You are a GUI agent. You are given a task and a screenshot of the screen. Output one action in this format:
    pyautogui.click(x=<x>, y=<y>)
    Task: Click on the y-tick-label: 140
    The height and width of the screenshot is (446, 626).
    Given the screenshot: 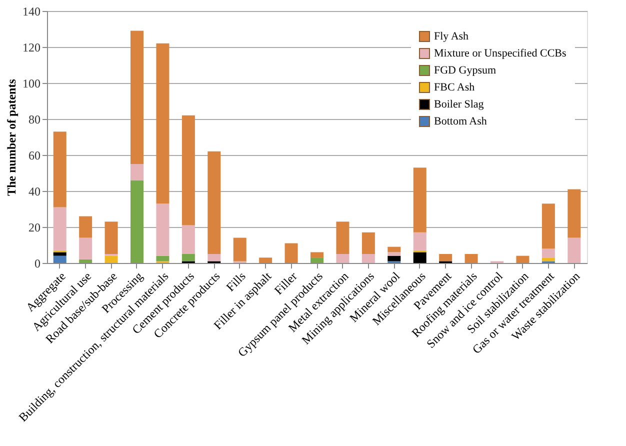 What is the action you would take?
    pyautogui.click(x=31, y=11)
    